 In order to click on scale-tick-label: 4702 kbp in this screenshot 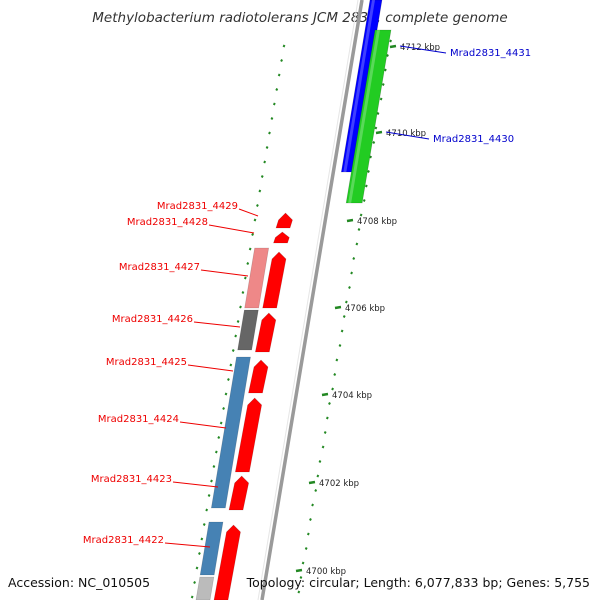, I will do `click(339, 484)`.